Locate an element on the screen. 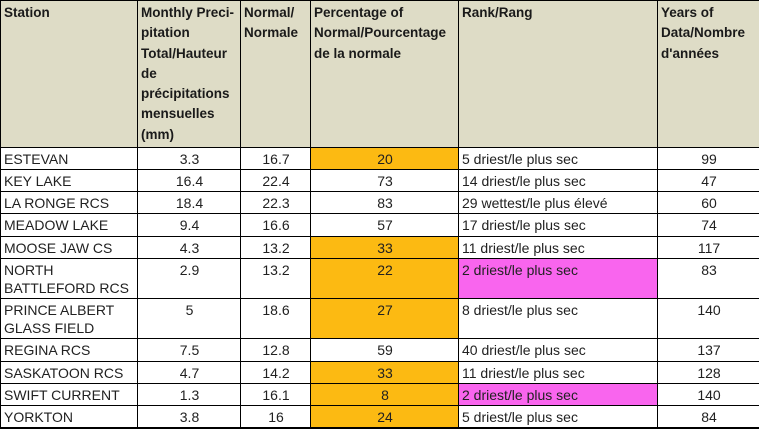  cell-precip: 5 is located at coordinates (189, 319).